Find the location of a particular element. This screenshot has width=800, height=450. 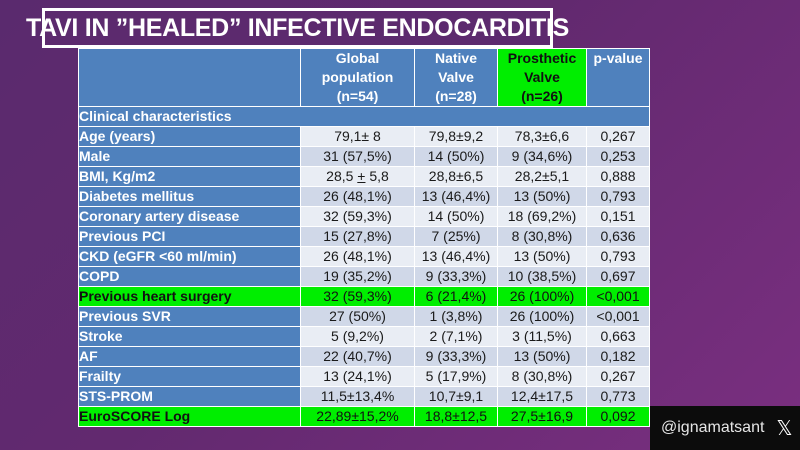

prosthetic-value: 12,4±17,5 is located at coordinates (542, 396).